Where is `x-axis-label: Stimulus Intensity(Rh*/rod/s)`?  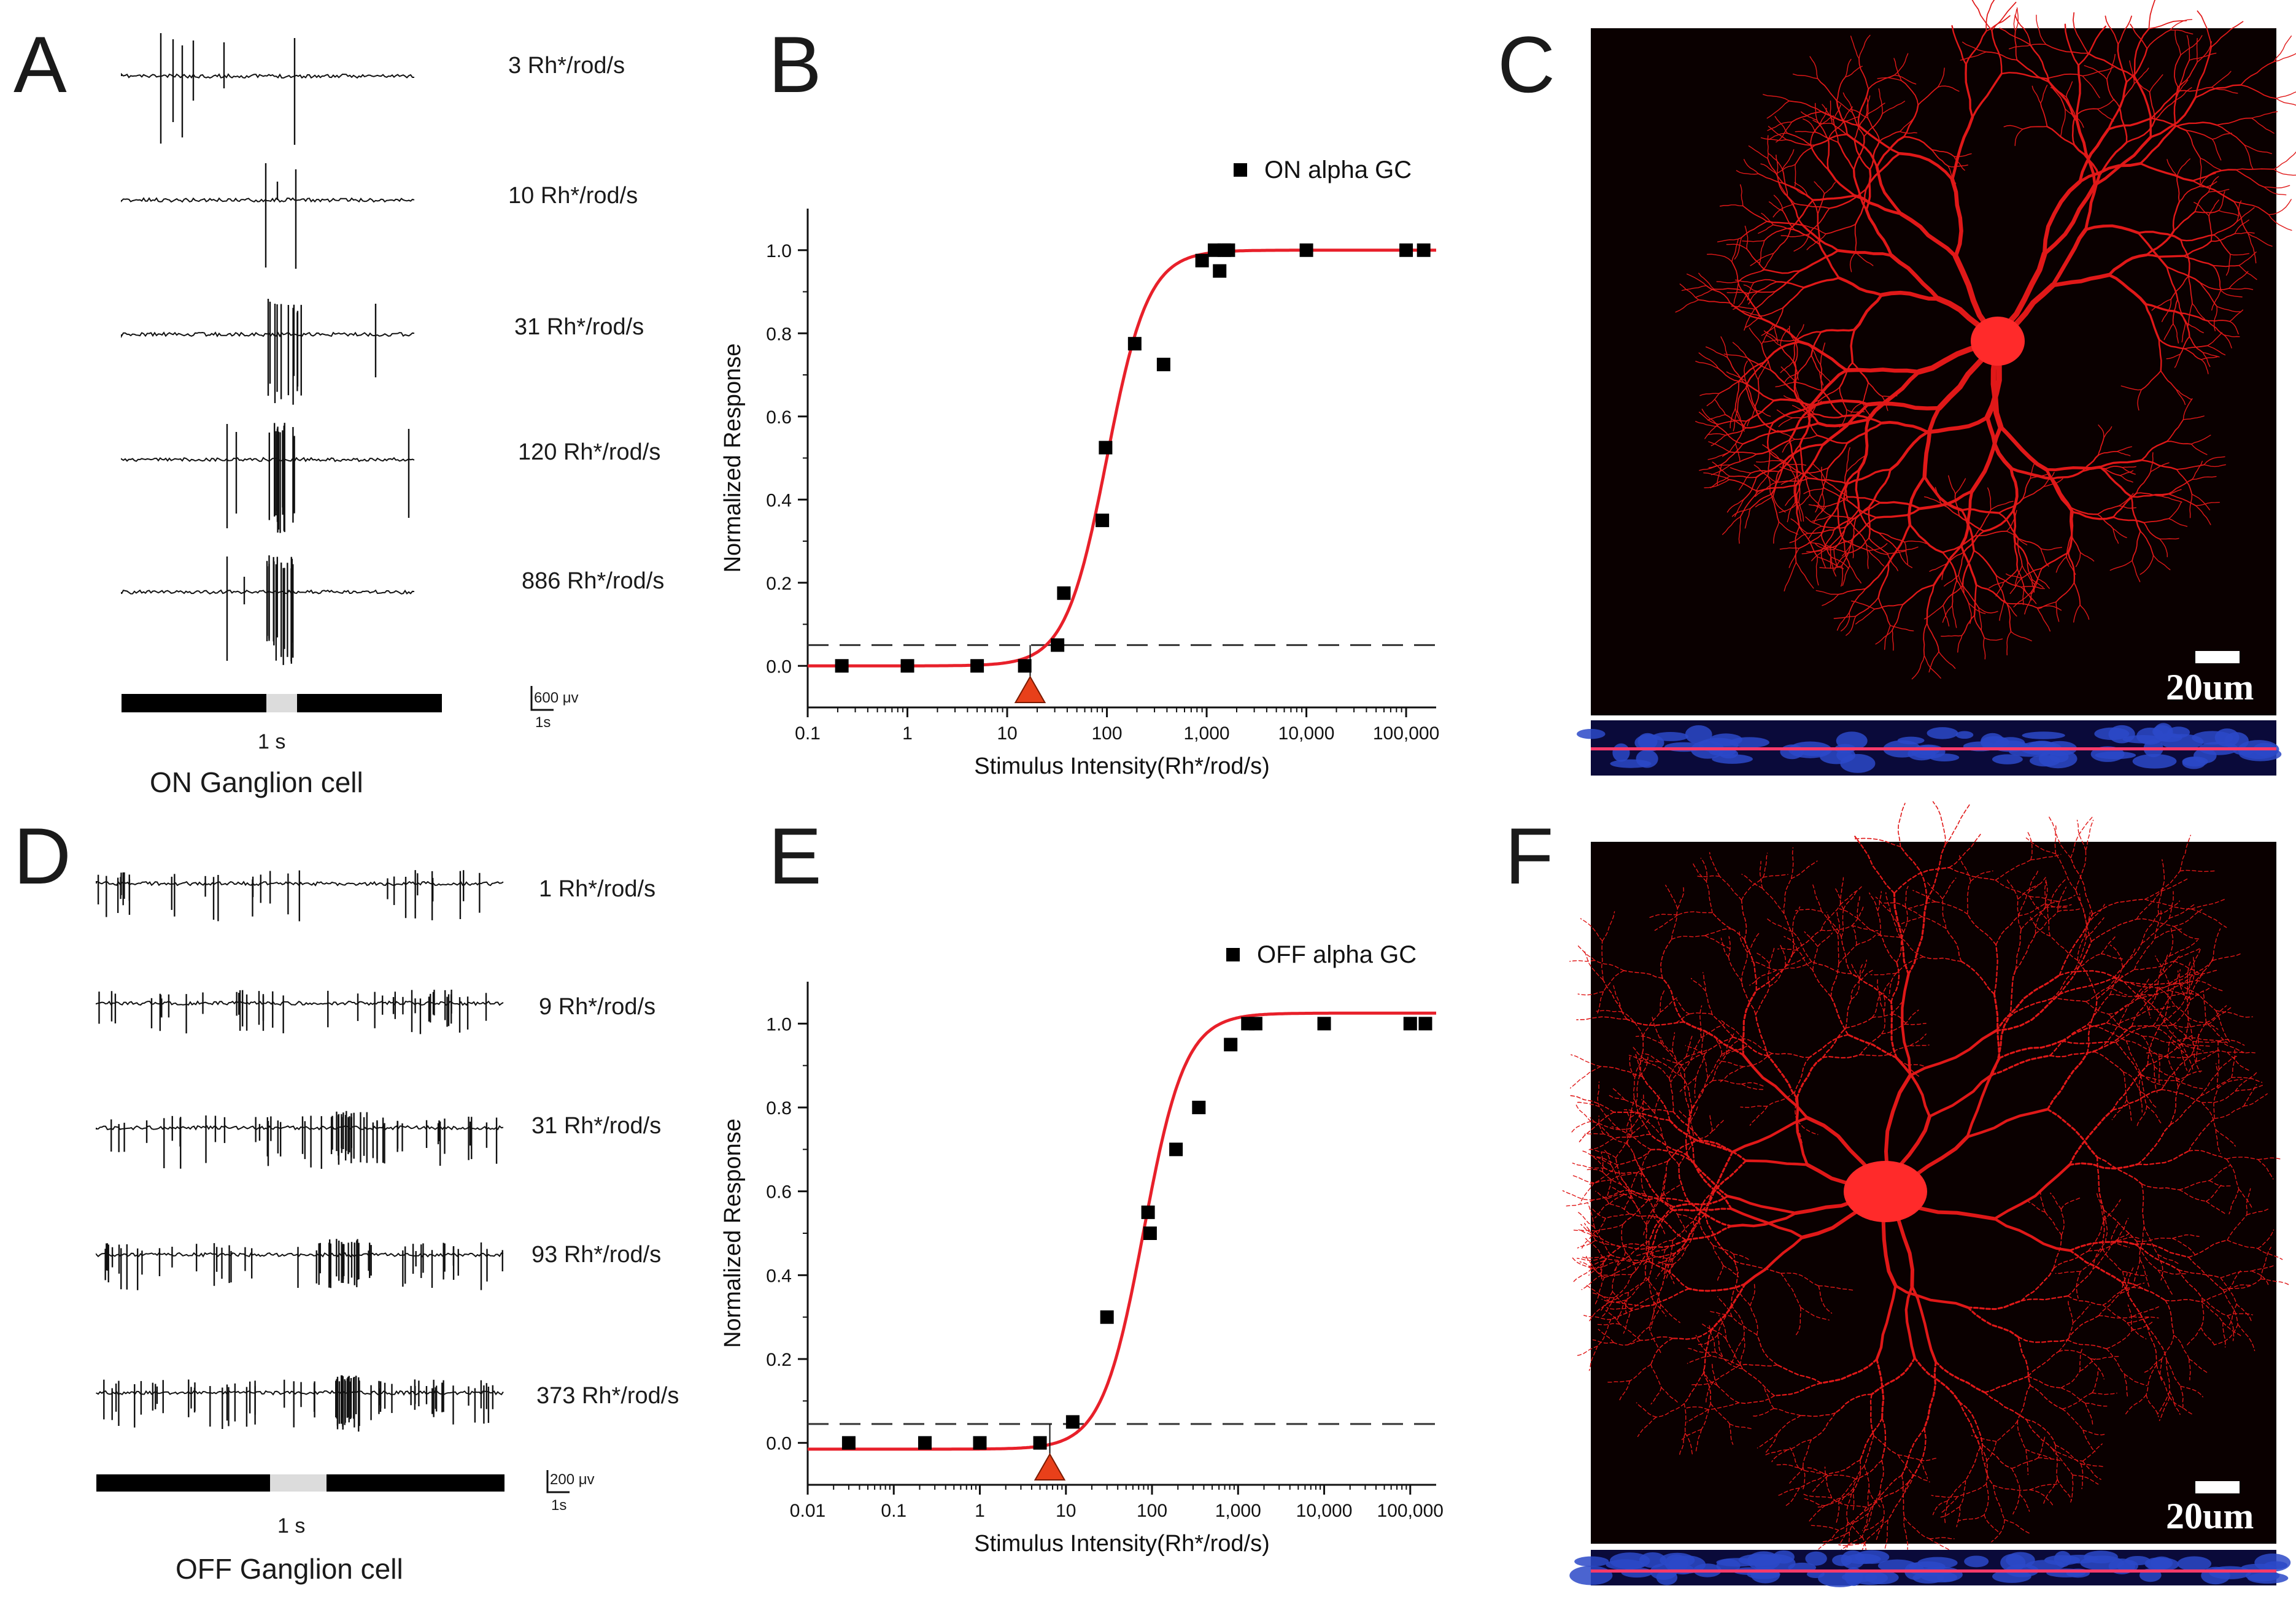 x-axis-label: Stimulus Intensity(Rh*/rod/s) is located at coordinates (1122, 1544).